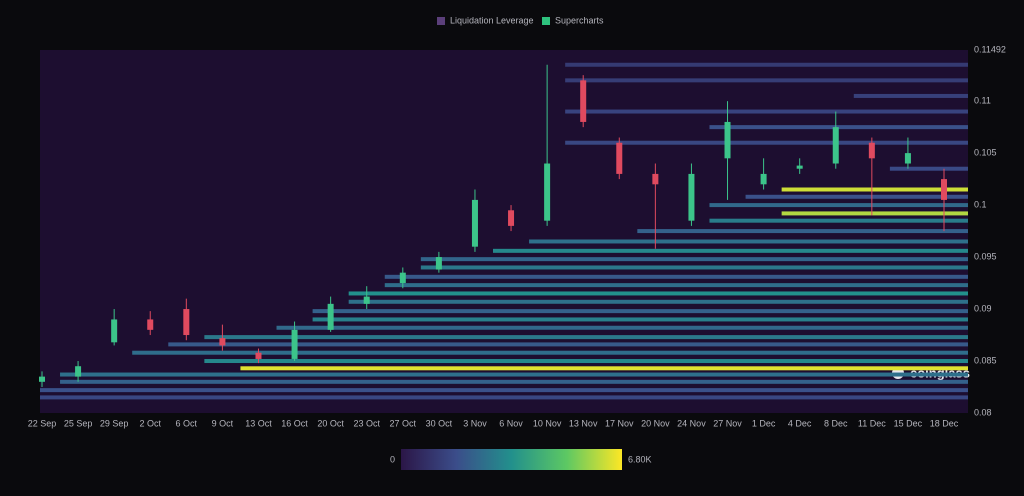 The width and height of the screenshot is (1024, 496). I want to click on x-tick-label: 29 Sep, so click(114, 423).